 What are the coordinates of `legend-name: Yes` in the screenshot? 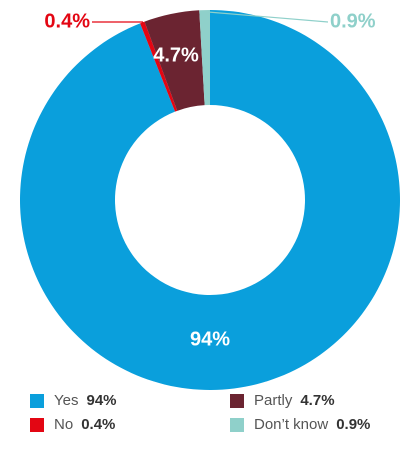 It's located at (66, 400).